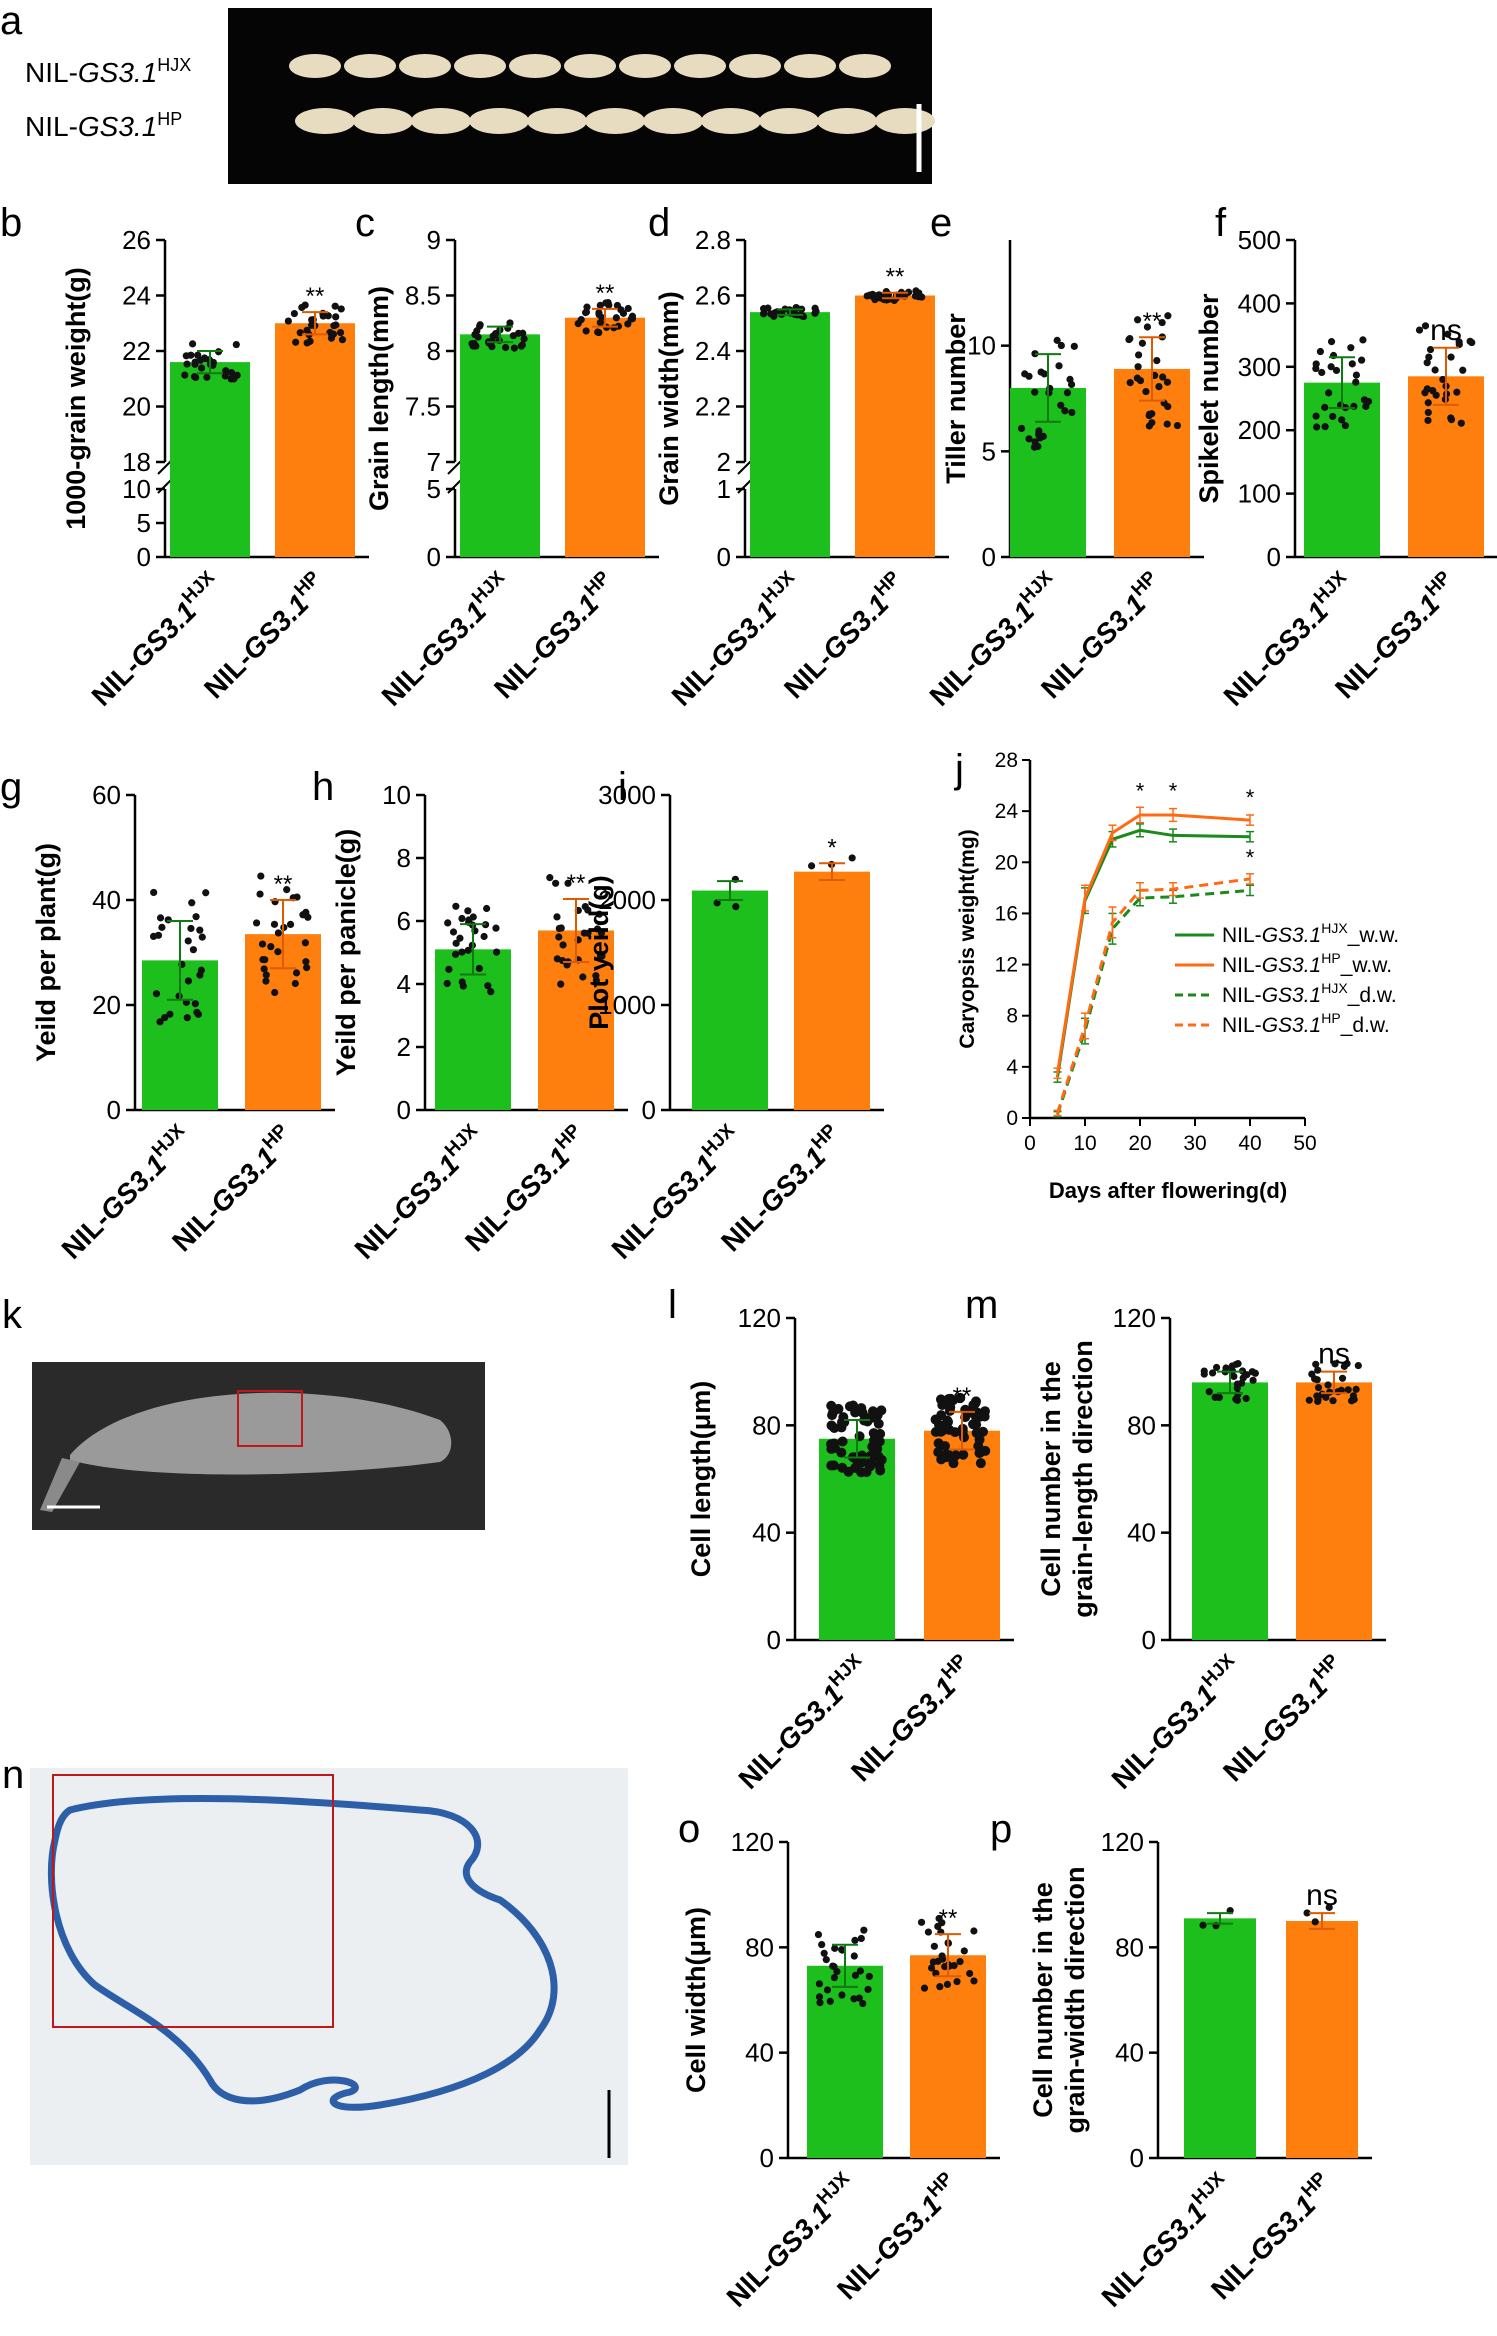 Image resolution: width=1497 pixels, height=2336 pixels. I want to click on y-tick-label: 60, so click(106, 795).